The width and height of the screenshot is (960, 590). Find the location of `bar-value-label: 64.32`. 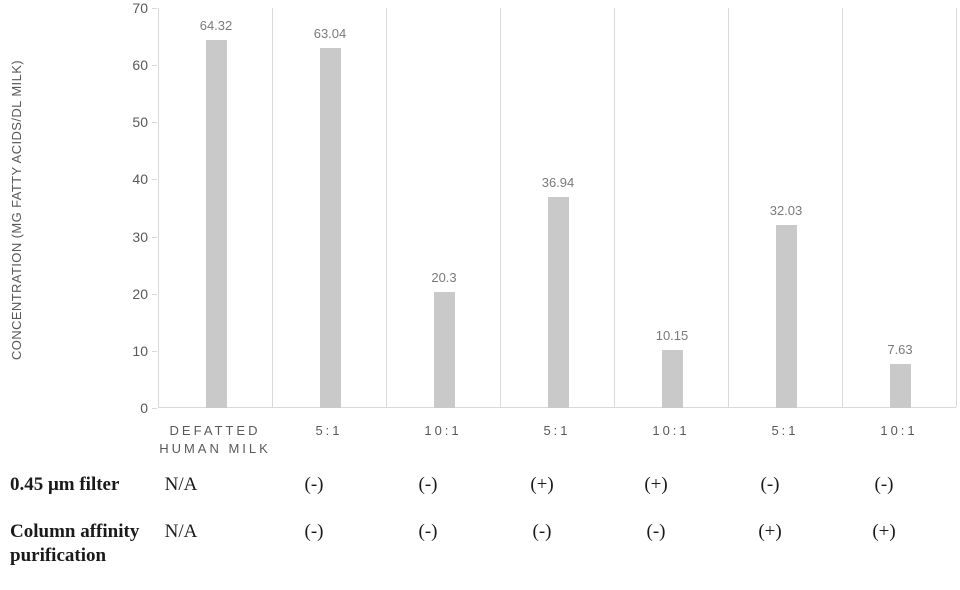

bar-value-label: 64.32 is located at coordinates (216, 26).